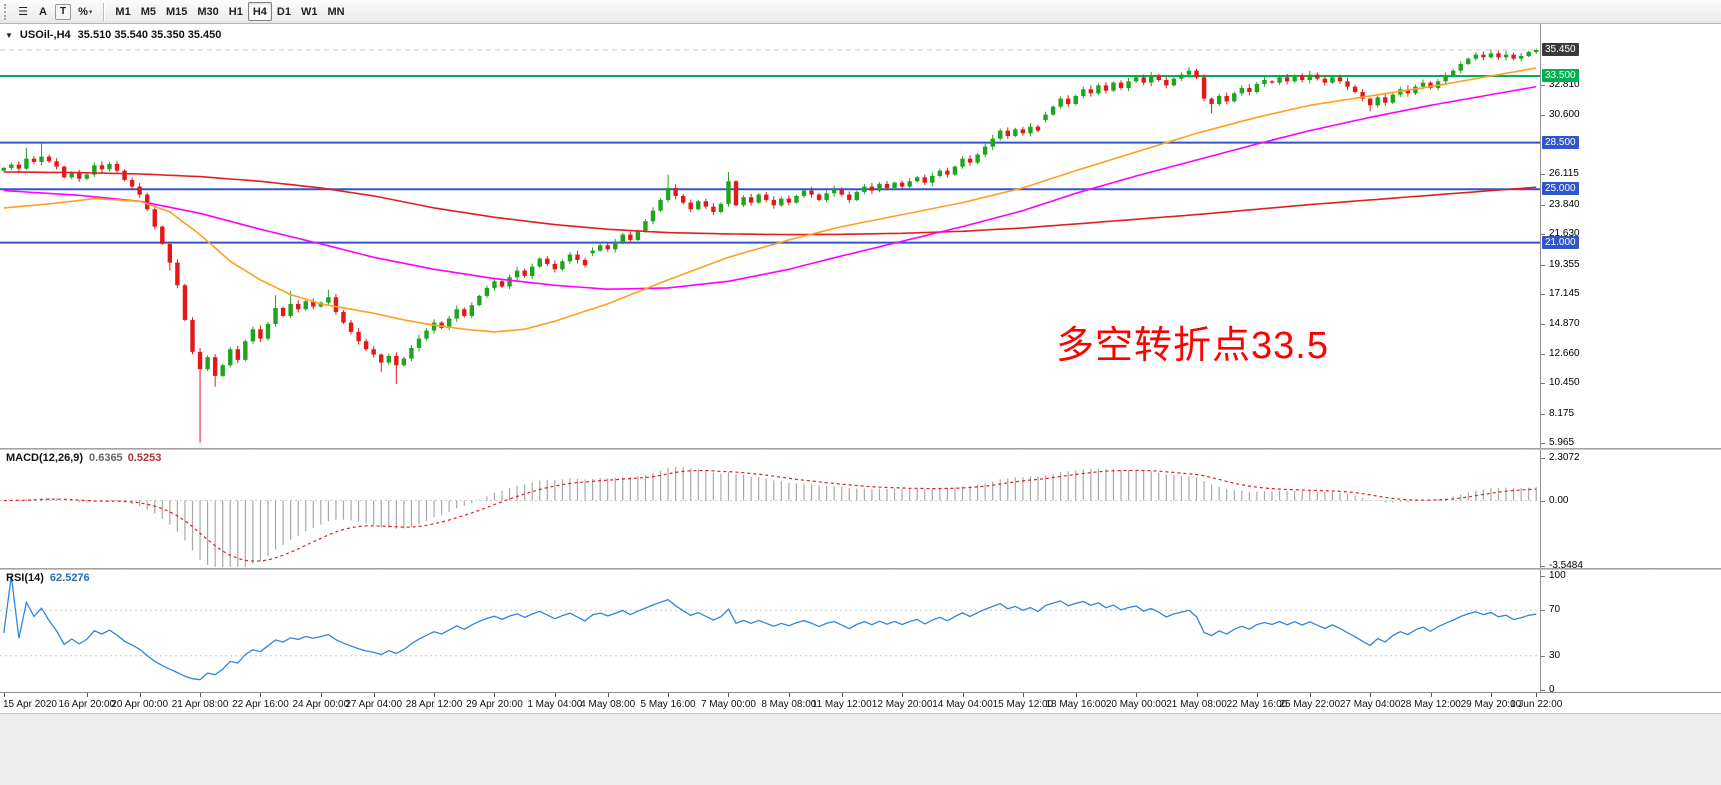 This screenshot has width=1721, height=785. I want to click on timeframe-mn: MN, so click(336, 11).